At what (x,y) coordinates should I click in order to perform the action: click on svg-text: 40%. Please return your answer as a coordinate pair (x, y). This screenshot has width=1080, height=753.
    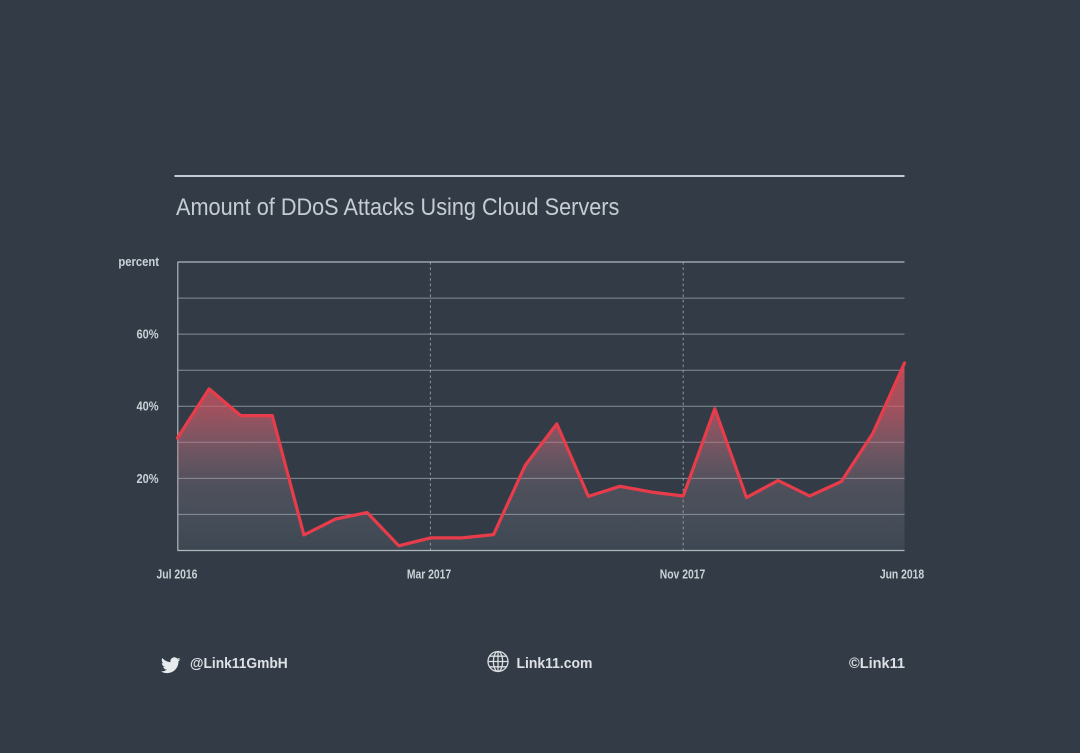
    Looking at the image, I should click on (147, 407).